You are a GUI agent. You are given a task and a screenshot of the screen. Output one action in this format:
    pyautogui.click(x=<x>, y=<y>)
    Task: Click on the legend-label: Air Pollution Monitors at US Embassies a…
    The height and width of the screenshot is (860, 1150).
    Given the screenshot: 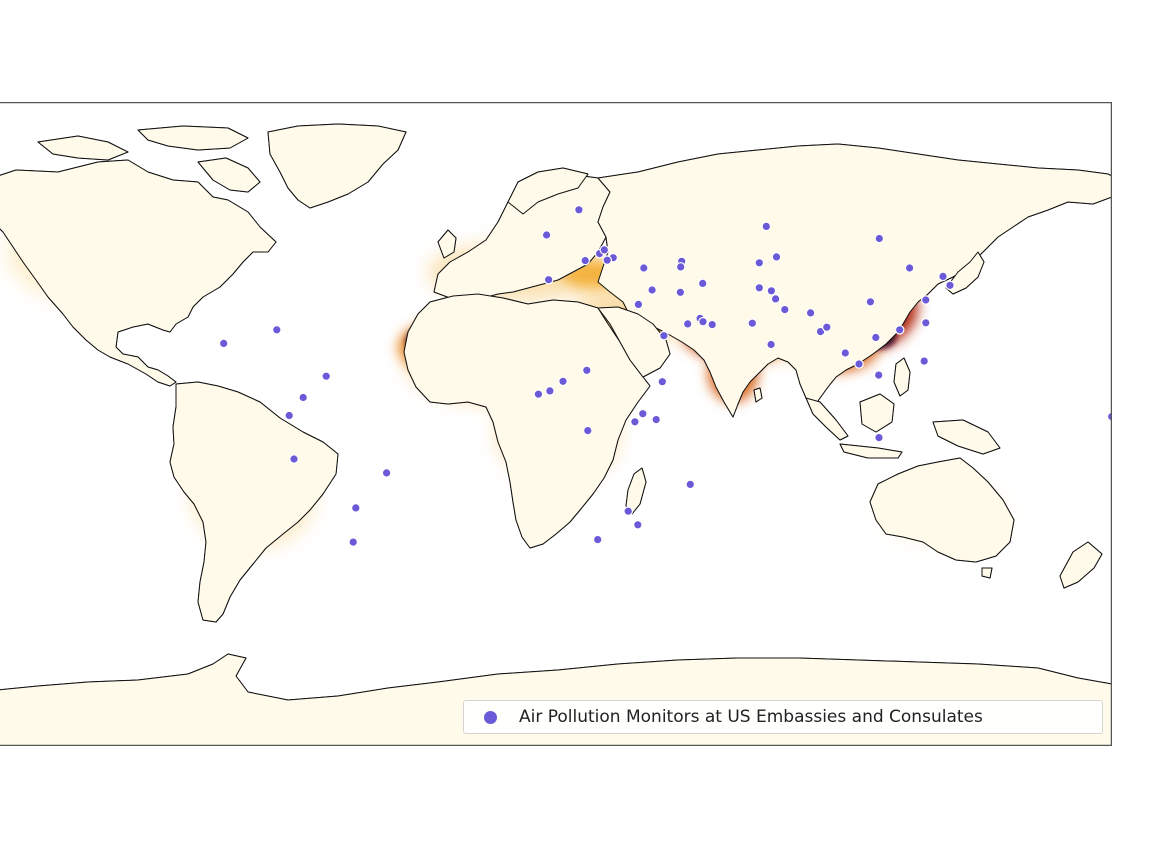 What is the action you would take?
    pyautogui.click(x=751, y=717)
    